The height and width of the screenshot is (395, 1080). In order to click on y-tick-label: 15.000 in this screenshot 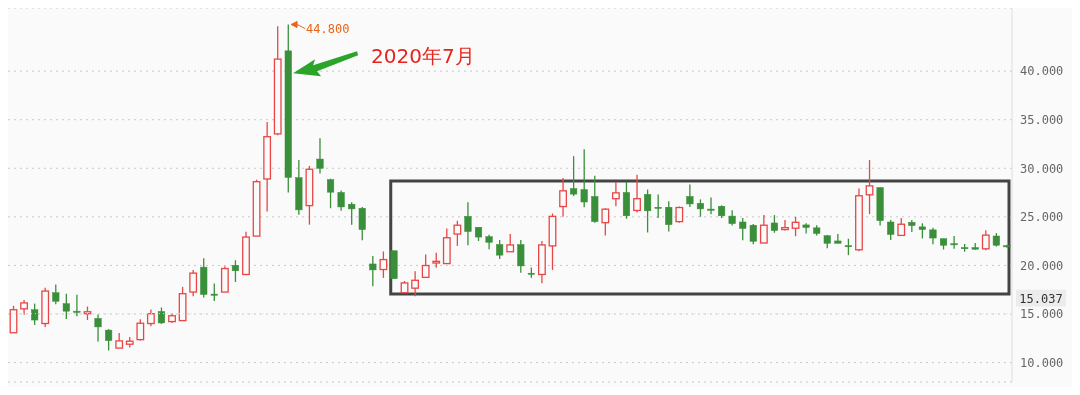, I will do `click(1042, 314)`.